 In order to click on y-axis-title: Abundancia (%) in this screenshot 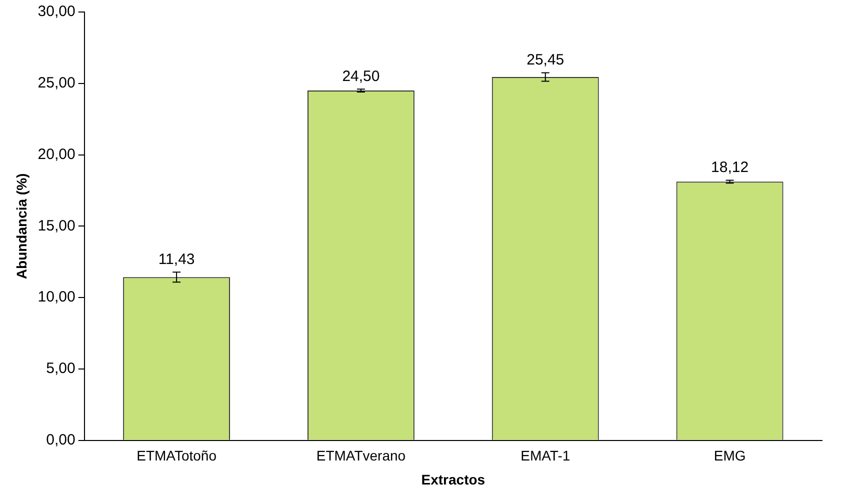, I will do `click(21, 226)`.